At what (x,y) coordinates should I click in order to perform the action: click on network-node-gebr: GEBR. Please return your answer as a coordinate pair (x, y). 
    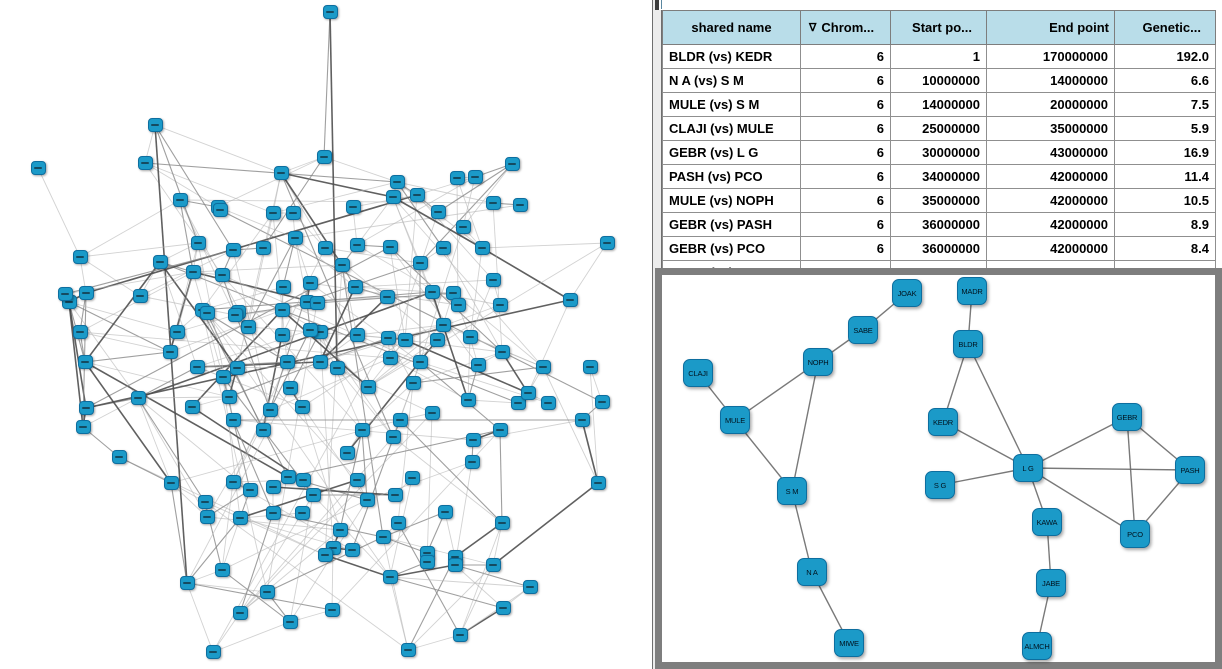
    Looking at the image, I should click on (1127, 417).